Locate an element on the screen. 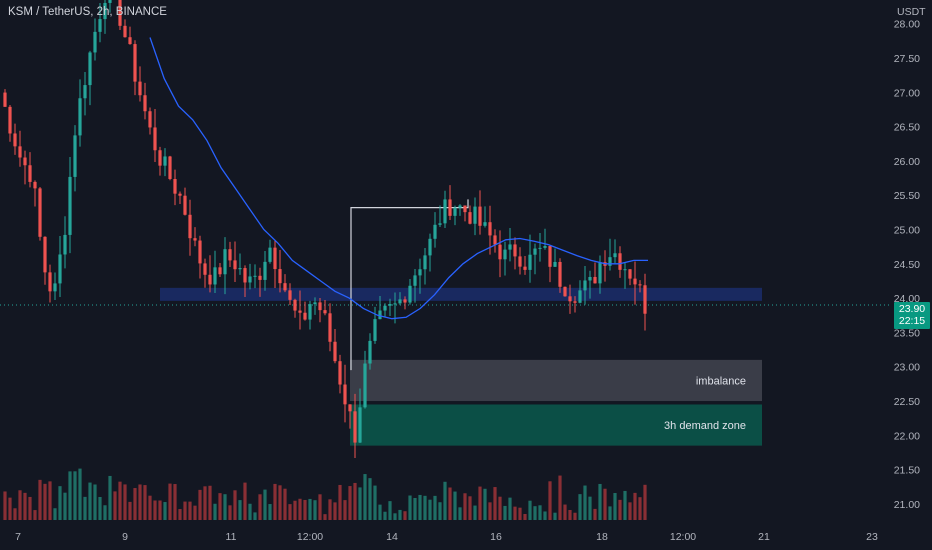 The width and height of the screenshot is (932, 550). price-tick-label: 26.00 is located at coordinates (907, 162).